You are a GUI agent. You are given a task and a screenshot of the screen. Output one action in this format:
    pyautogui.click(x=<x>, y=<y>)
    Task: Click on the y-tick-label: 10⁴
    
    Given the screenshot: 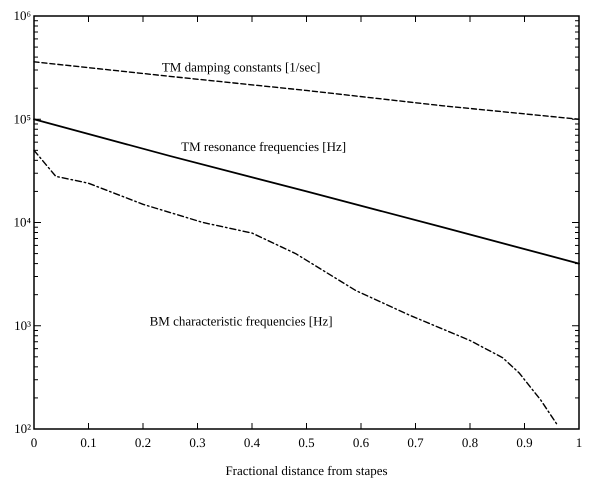 What is the action you would take?
    pyautogui.click(x=22, y=222)
    